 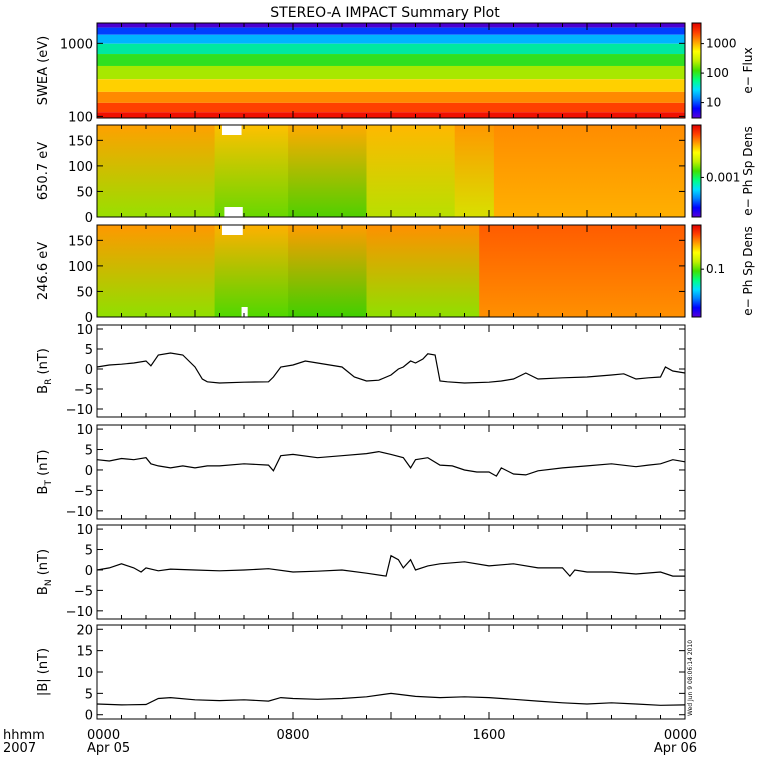 I want to click on colorbar-swea-spectrogram: 10 100 1000 e− Flux, so click(x=723, y=70).